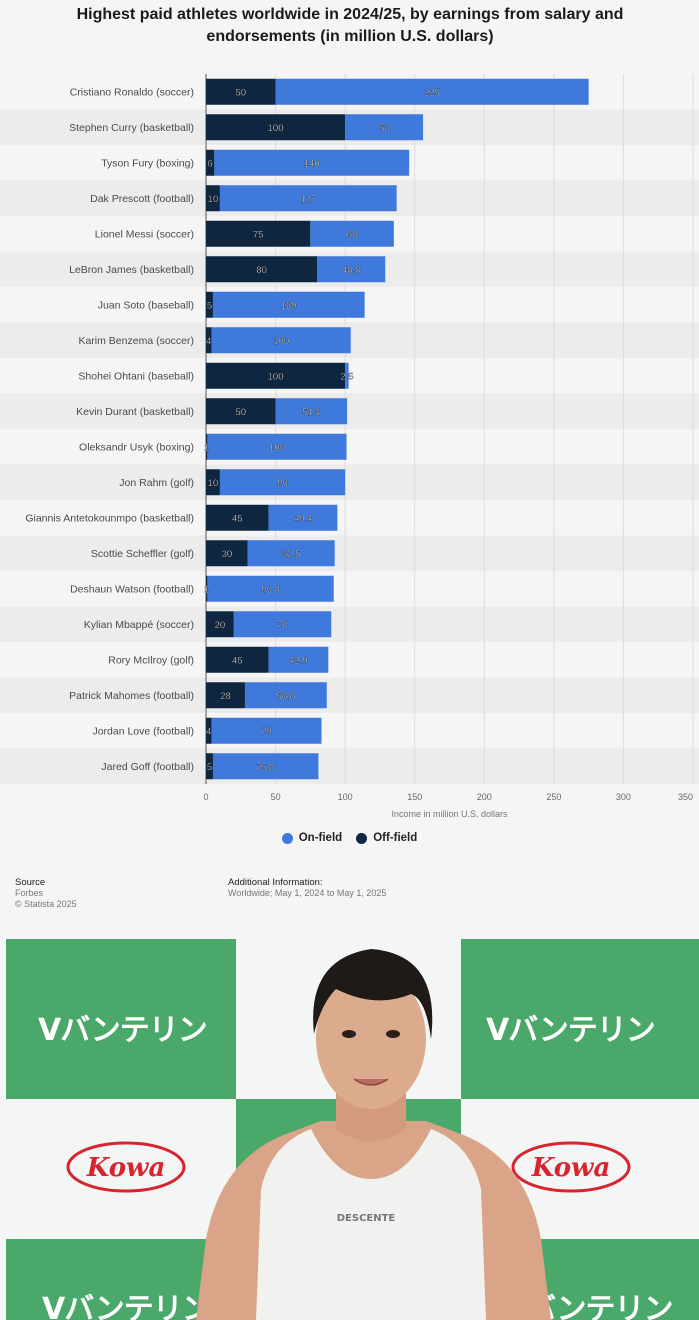  Describe the element at coordinates (484, 797) in the screenshot. I see `x-tick-label: 200` at that location.